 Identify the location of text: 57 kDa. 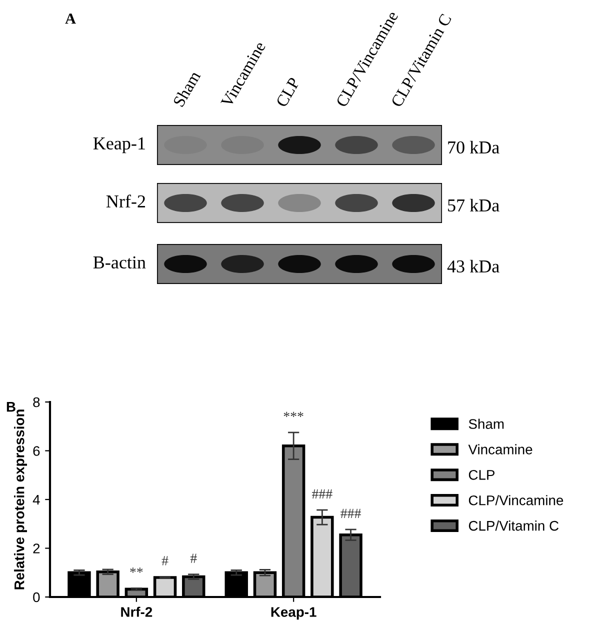
(474, 205).